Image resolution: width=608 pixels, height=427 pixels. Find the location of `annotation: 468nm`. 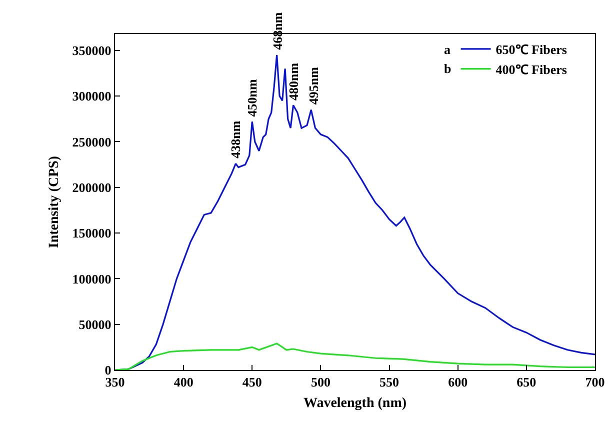

annotation: 468nm is located at coordinates (277, 31).